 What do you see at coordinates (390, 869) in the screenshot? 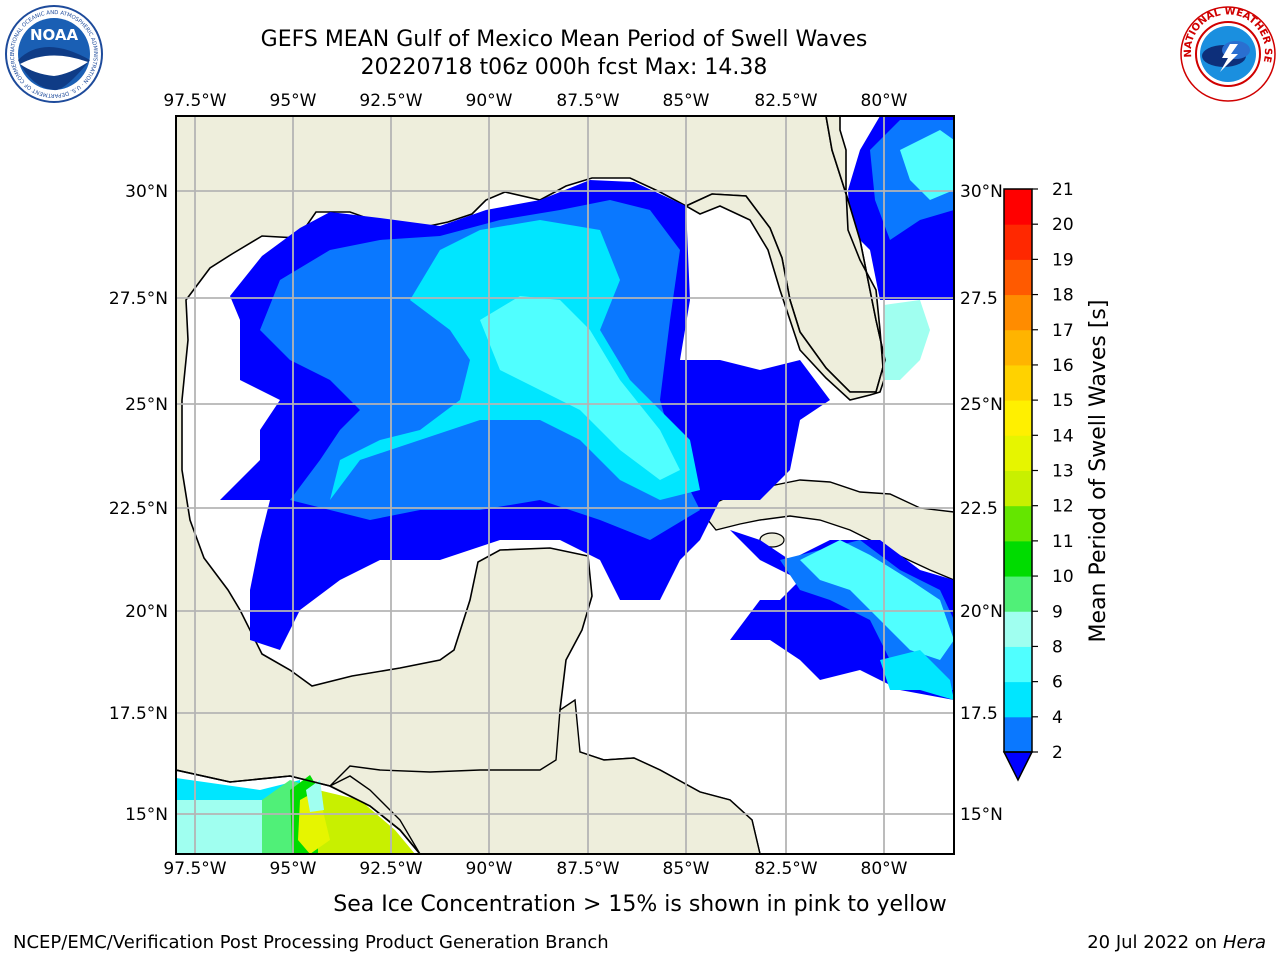
I see `lon-label-bottom: 92.5°W` at bounding box center [390, 869].